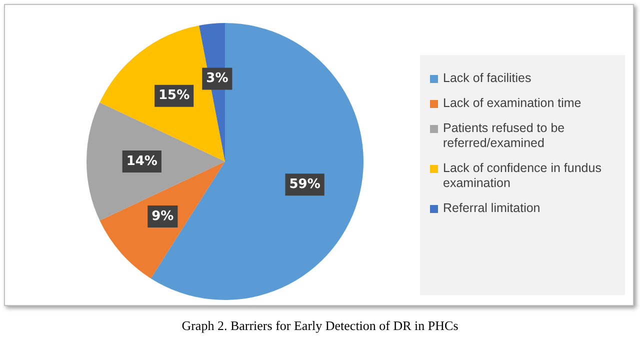 This screenshot has height=341, width=640. What do you see at coordinates (163, 216) in the screenshot?
I see `data-label: 9%` at bounding box center [163, 216].